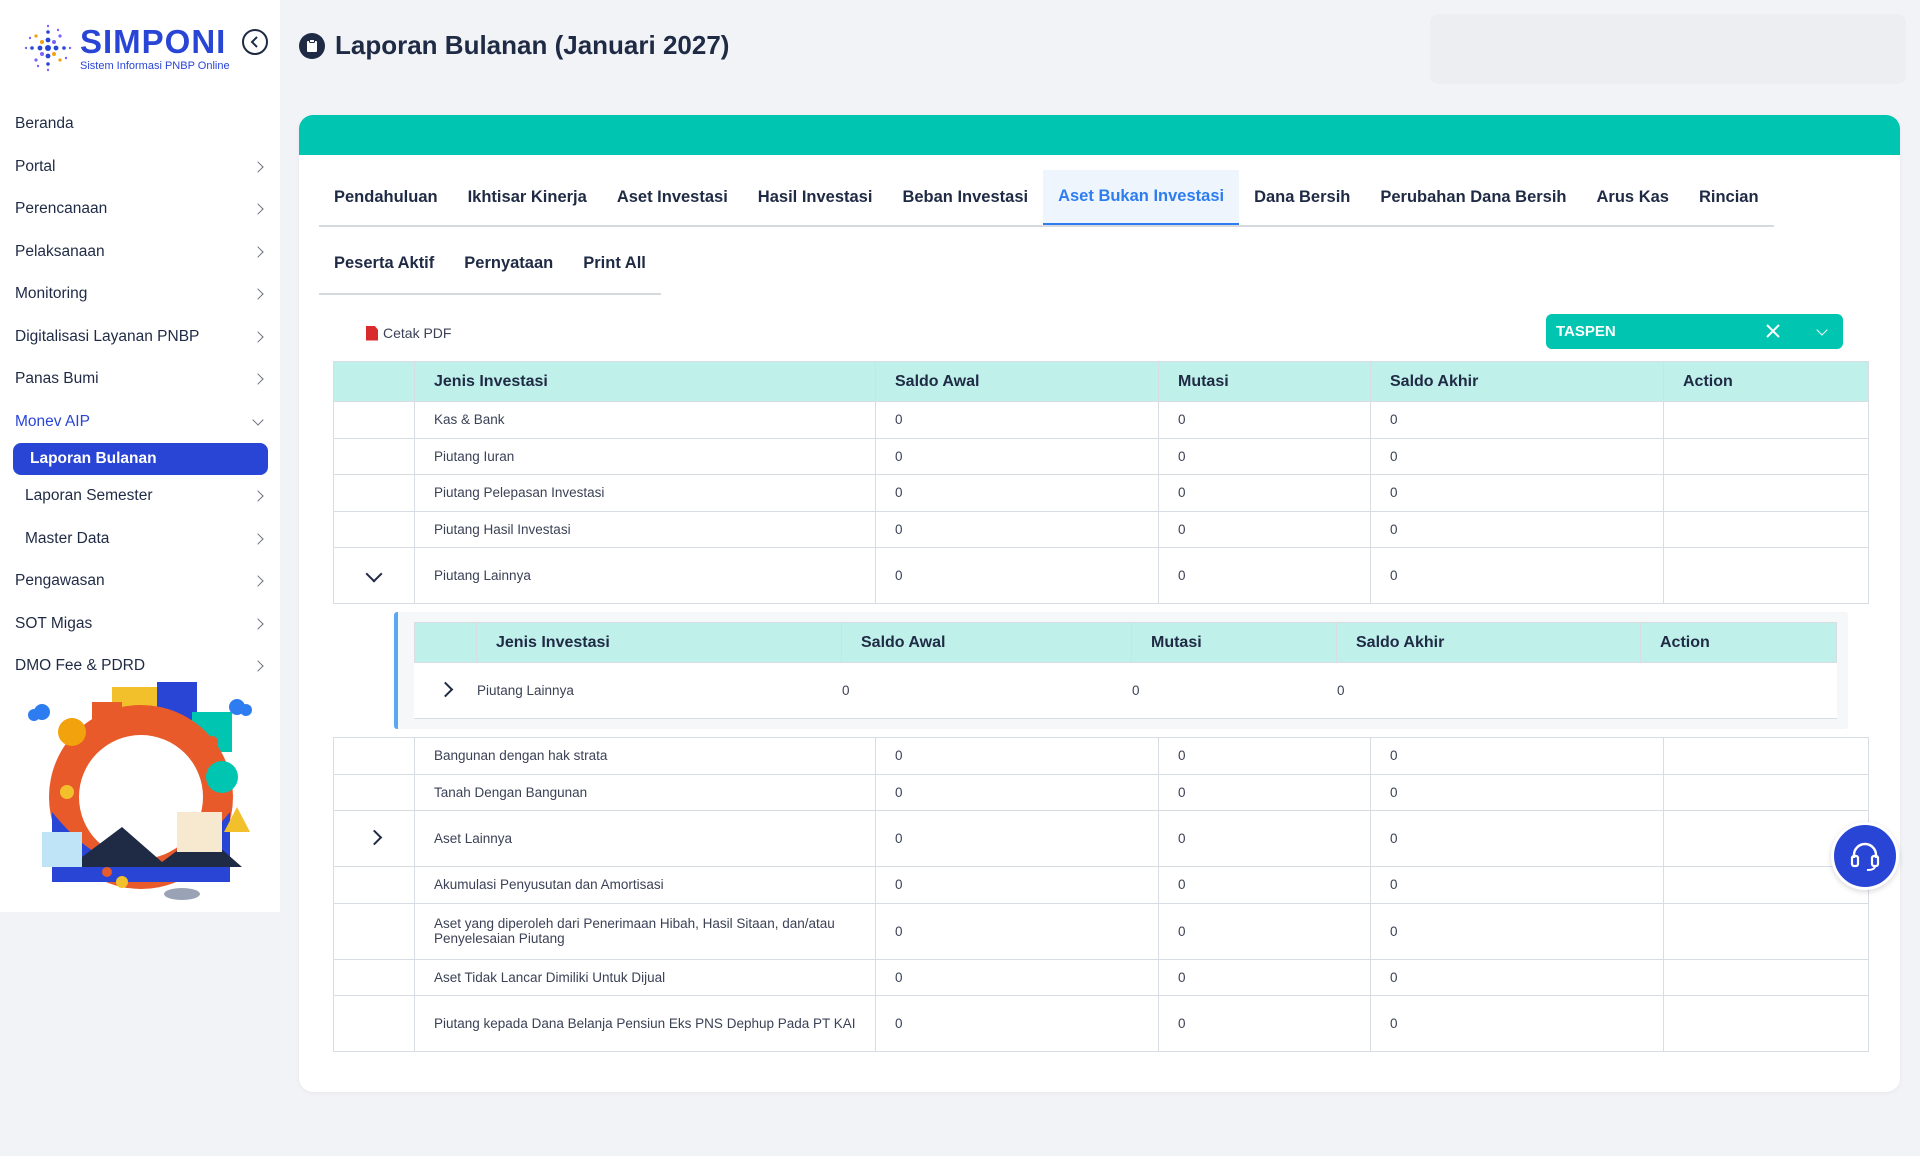 Image resolution: width=1920 pixels, height=1156 pixels. Describe the element at coordinates (386, 197) in the screenshot. I see `tab-pendahuluan: Pendahuluan` at that location.